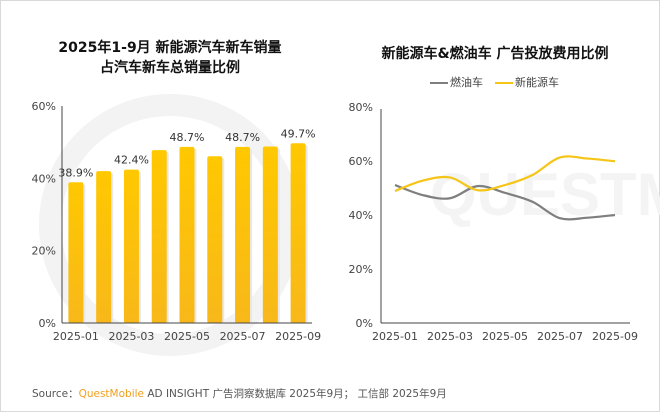  I want to click on bar-data-label: 42.4%, so click(131, 160).